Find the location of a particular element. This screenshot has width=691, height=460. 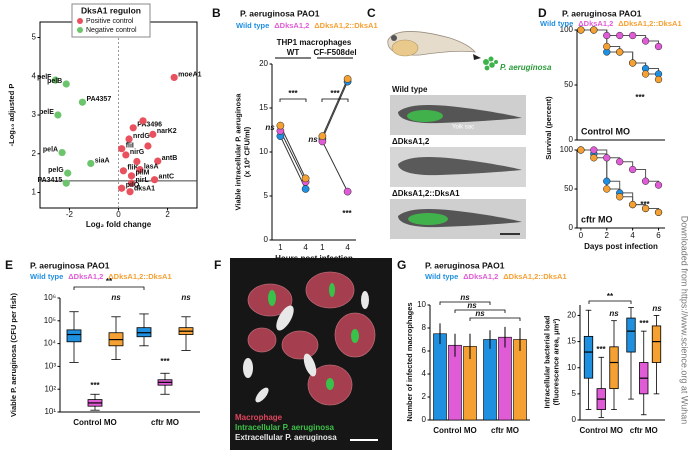

significance-bracket is located at coordinates (610, 302).